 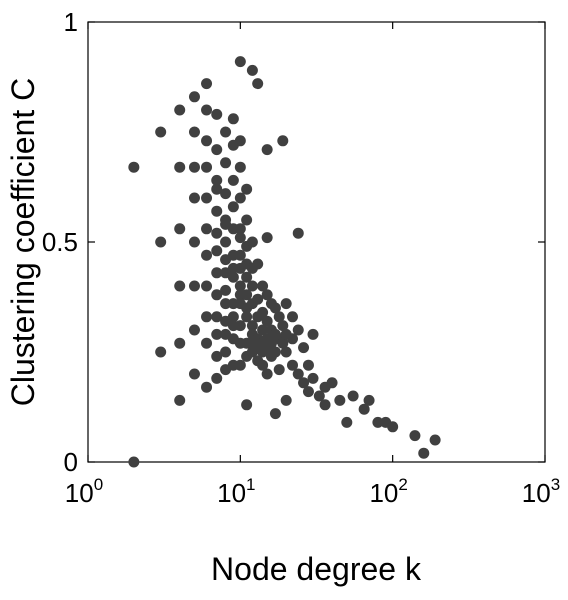 What do you see at coordinates (71, 22) in the screenshot?
I see `y-tick-label: 1` at bounding box center [71, 22].